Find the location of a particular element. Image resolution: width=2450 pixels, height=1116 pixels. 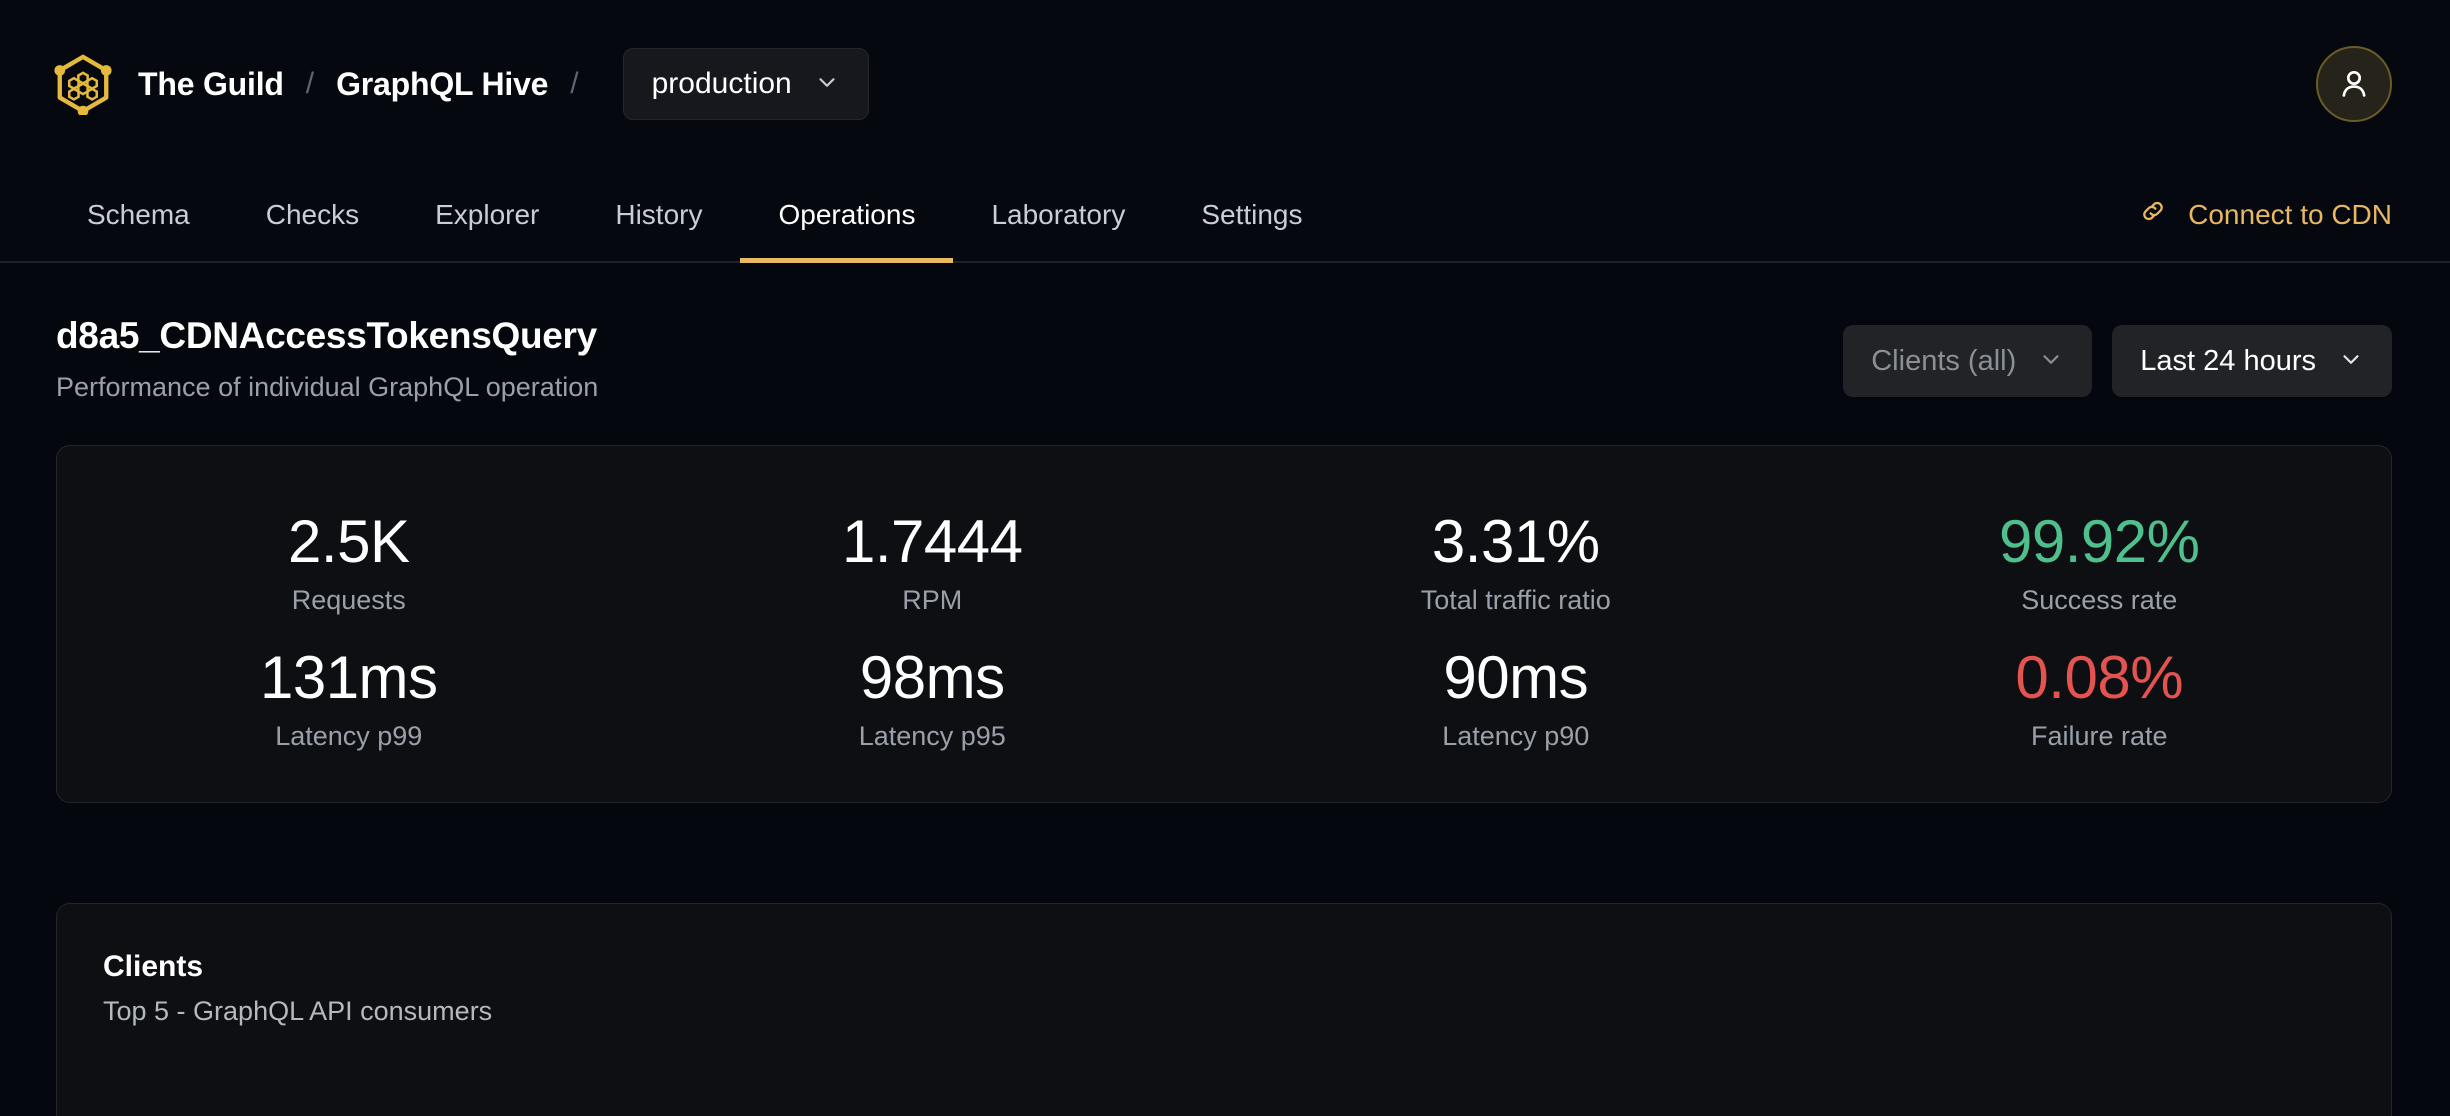

stat-label: Failure rate is located at coordinates (2099, 735).